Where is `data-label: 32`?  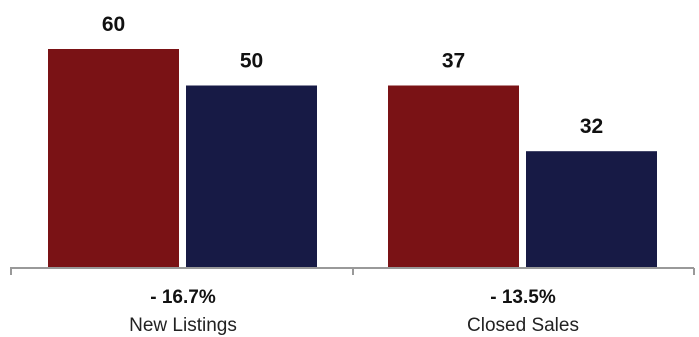 data-label: 32 is located at coordinates (591, 126).